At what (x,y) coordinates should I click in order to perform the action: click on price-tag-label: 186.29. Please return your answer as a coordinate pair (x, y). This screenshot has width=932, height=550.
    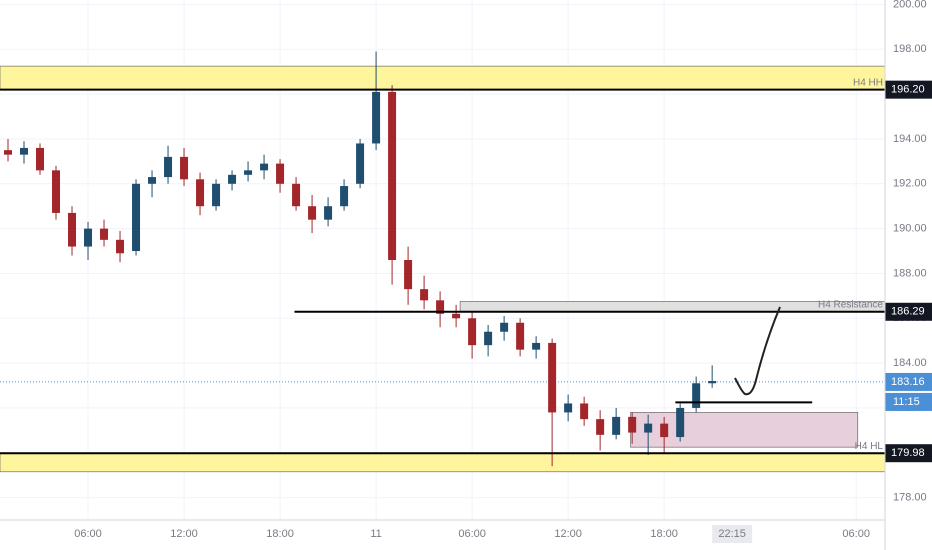
    Looking at the image, I should click on (908, 312).